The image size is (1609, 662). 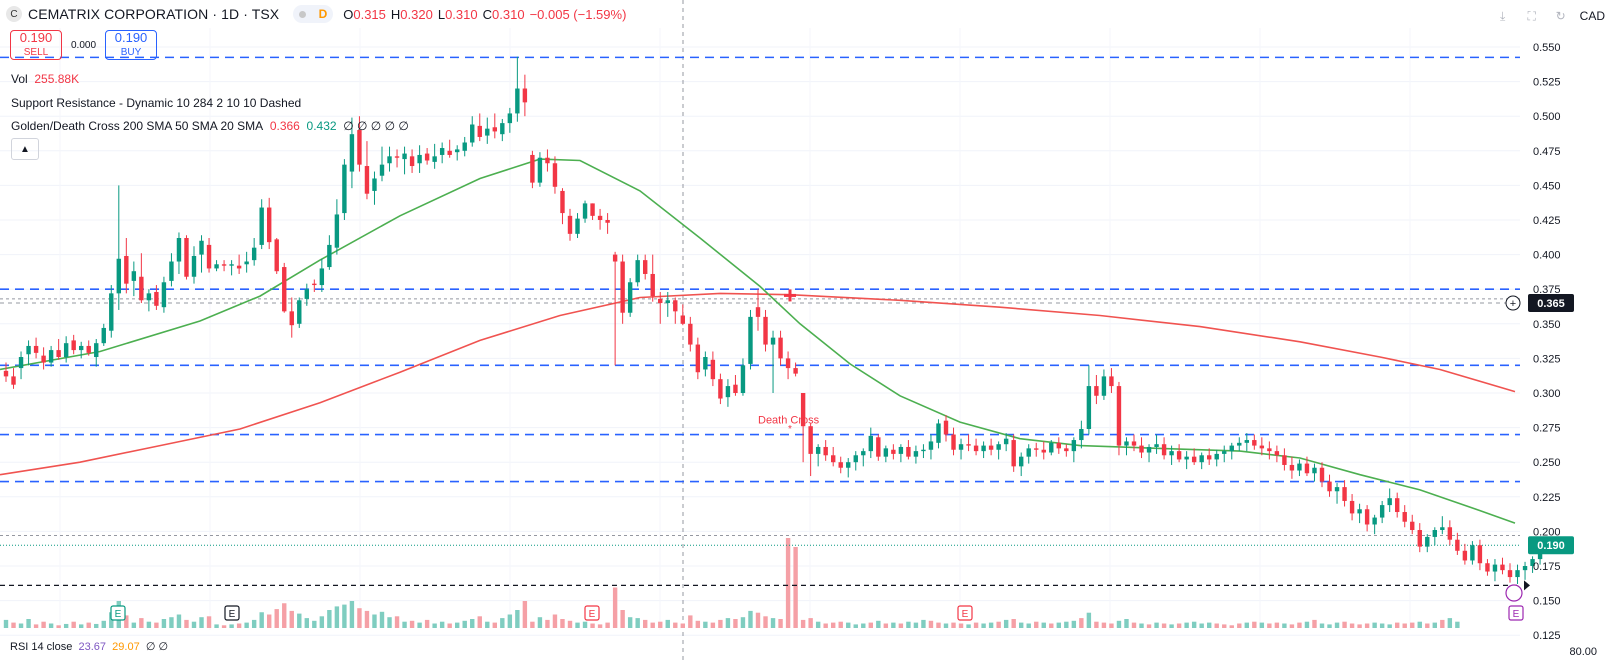 I want to click on price-axis-label: 0.200, so click(x=1547, y=532).